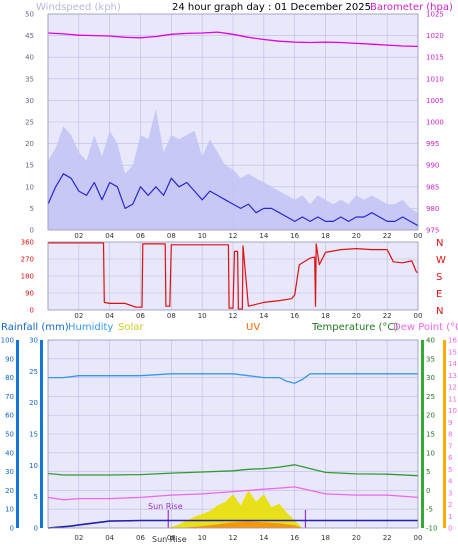  Describe the element at coordinates (452, 352) in the screenshot. I see `dew-axis-tick: 15` at that location.